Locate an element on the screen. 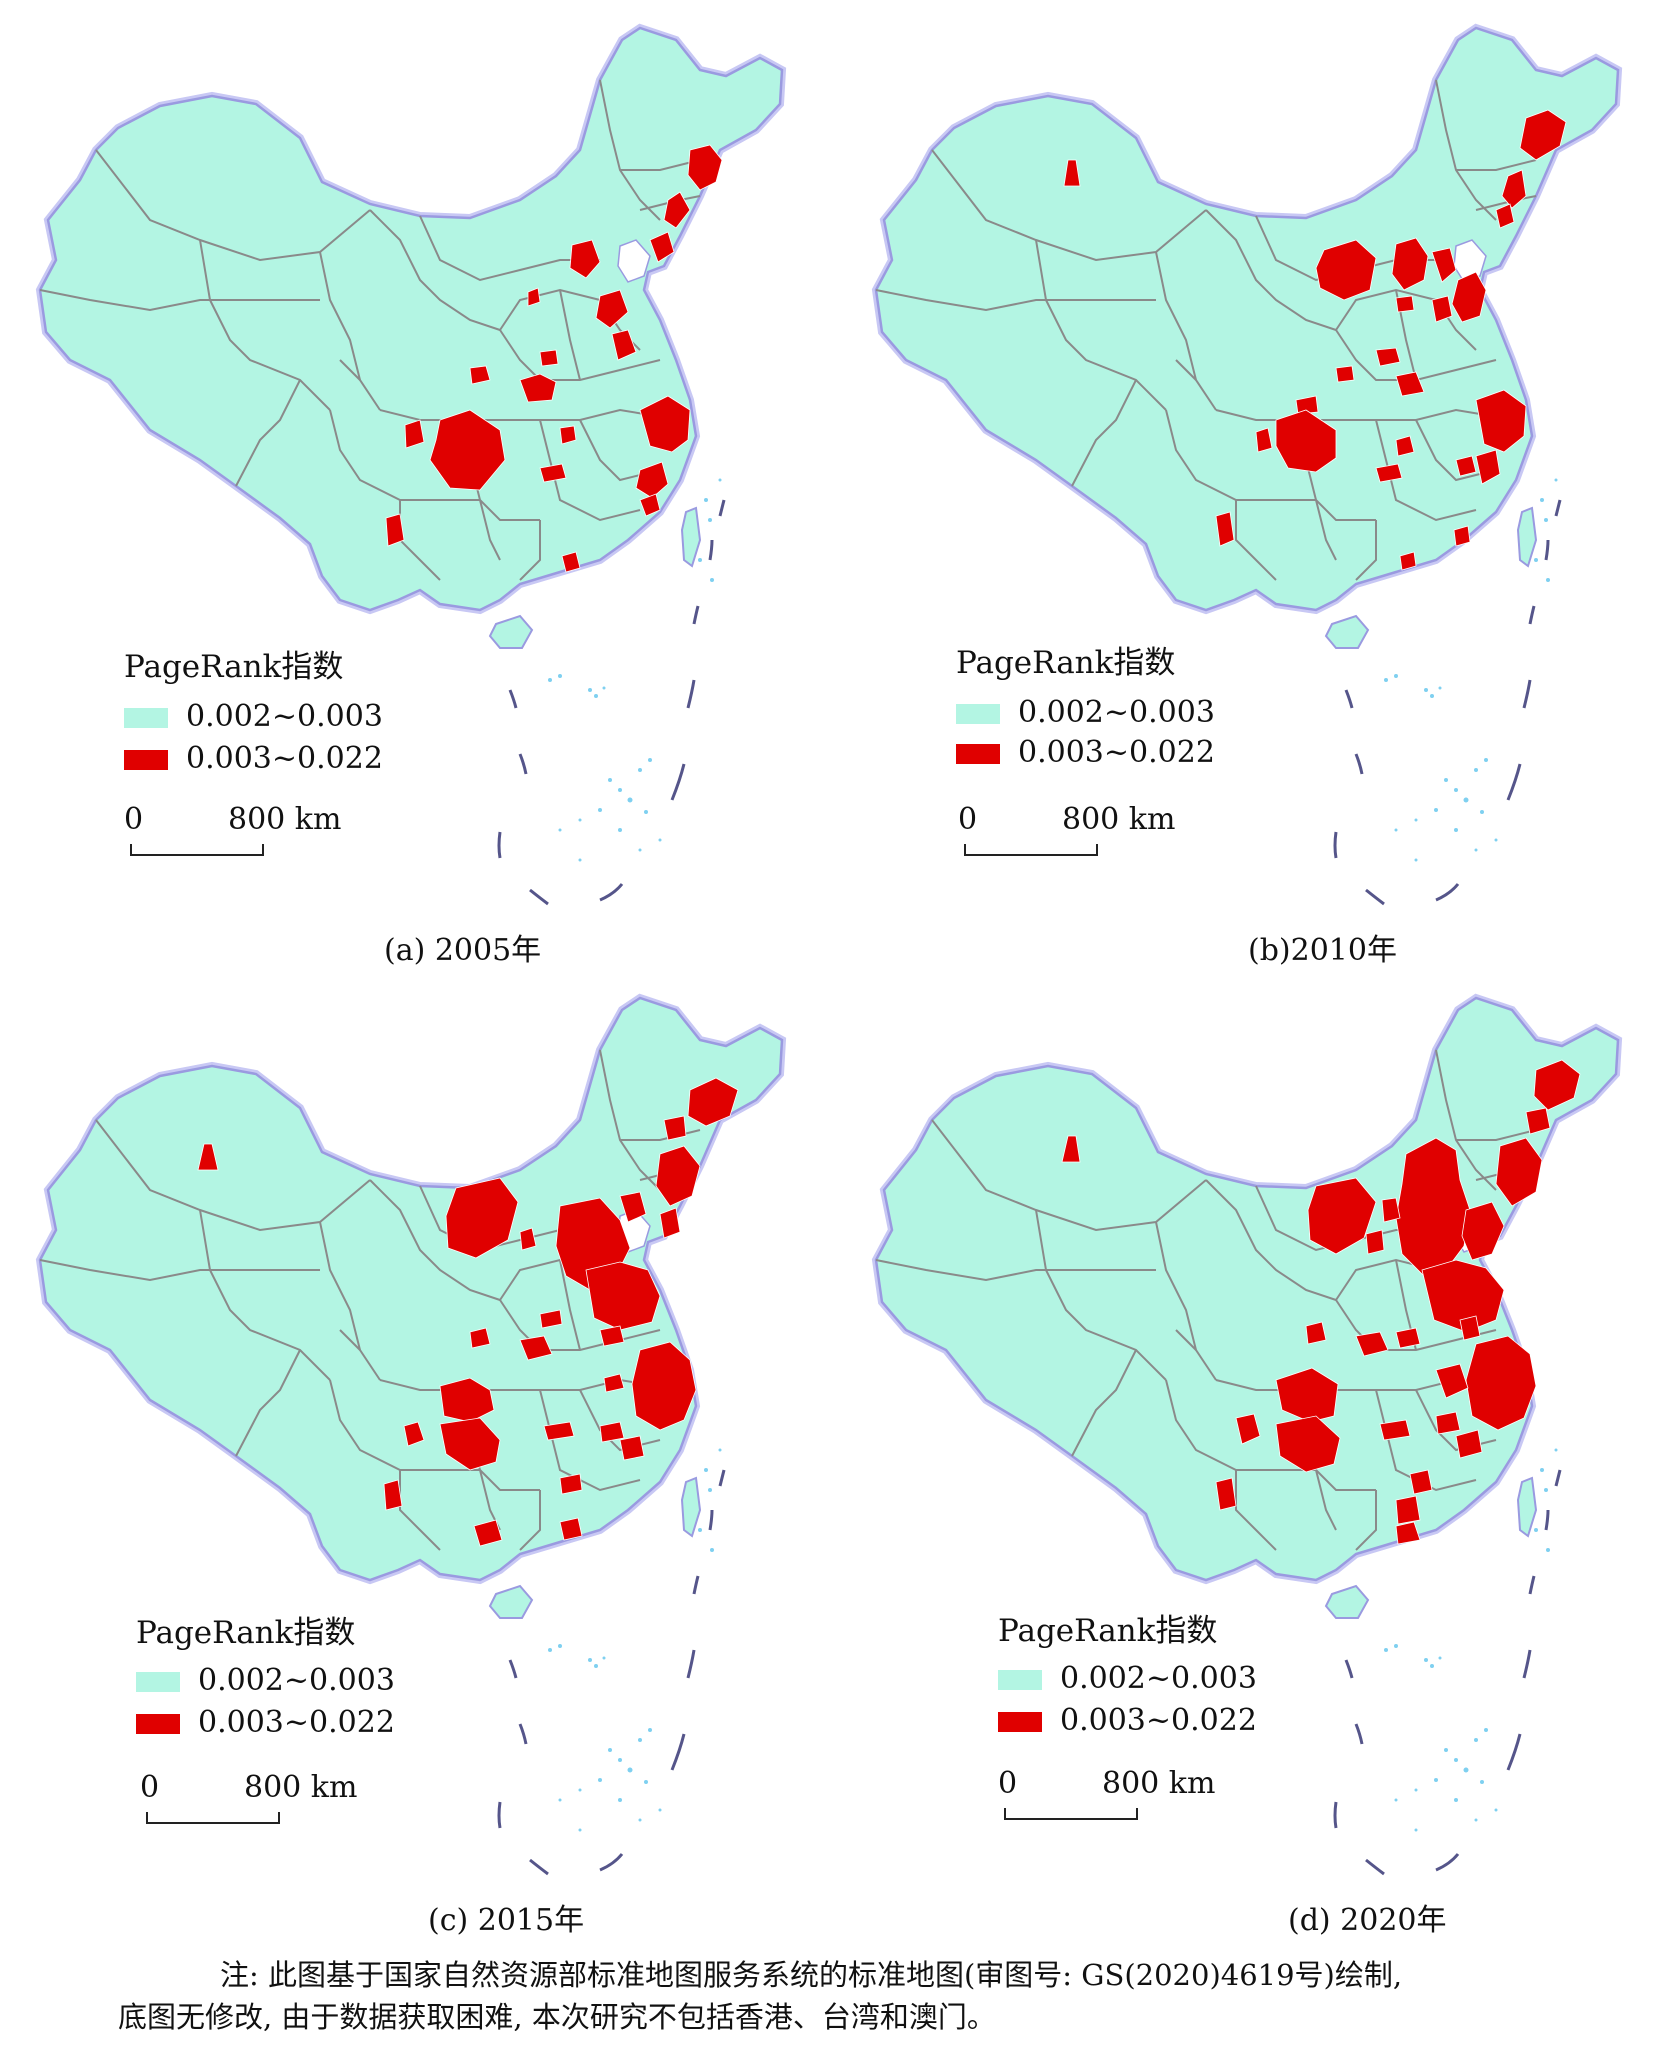 The image size is (1654, 2048). panel-caption: (b)2010年 is located at coordinates (1322, 950).